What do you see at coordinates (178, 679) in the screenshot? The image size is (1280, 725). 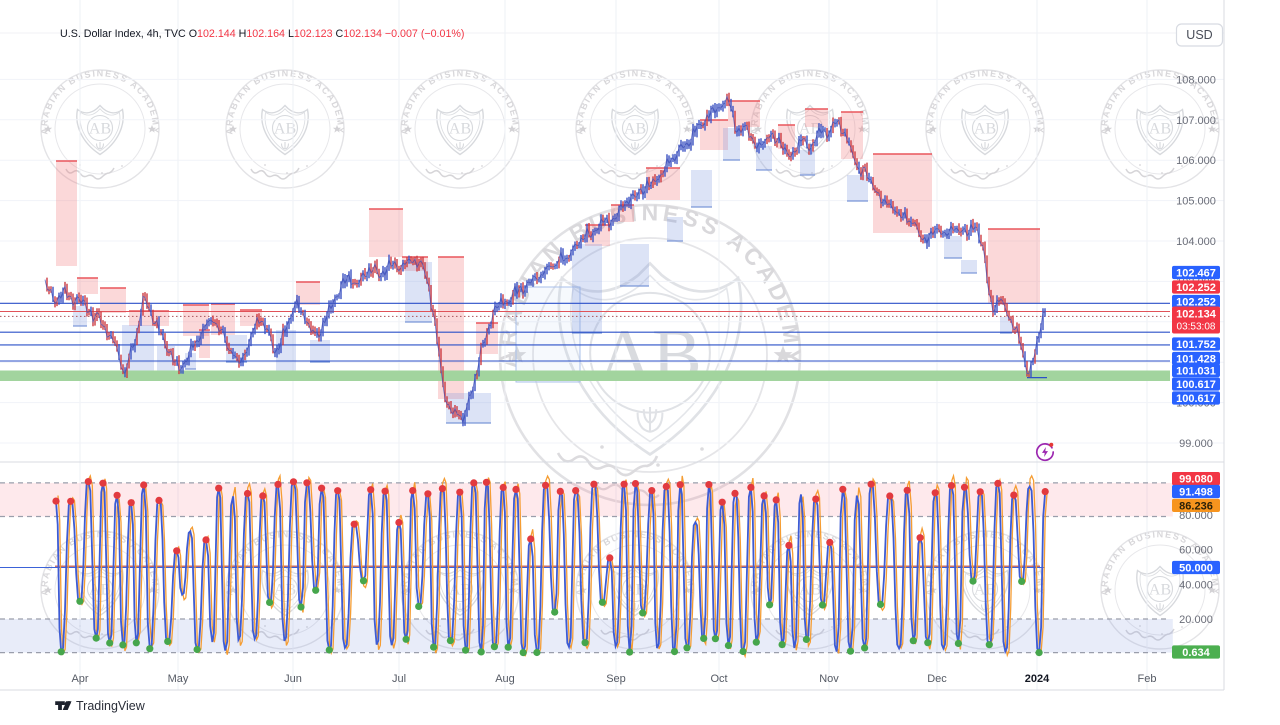 I see `svg-text: May` at bounding box center [178, 679].